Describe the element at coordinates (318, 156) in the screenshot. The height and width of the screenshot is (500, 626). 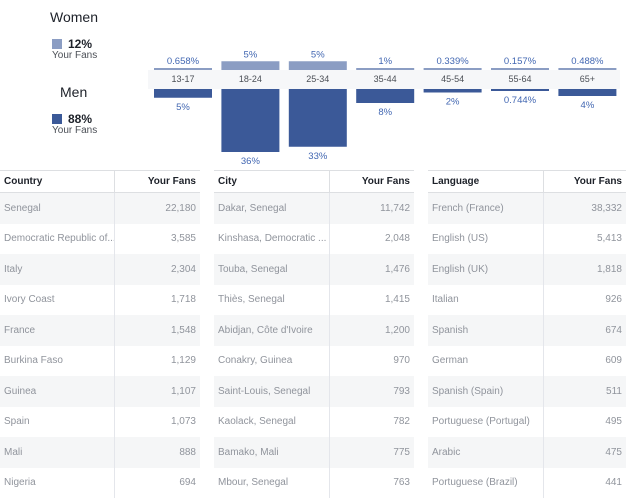
I see `men-value-25-34: 33%` at that location.